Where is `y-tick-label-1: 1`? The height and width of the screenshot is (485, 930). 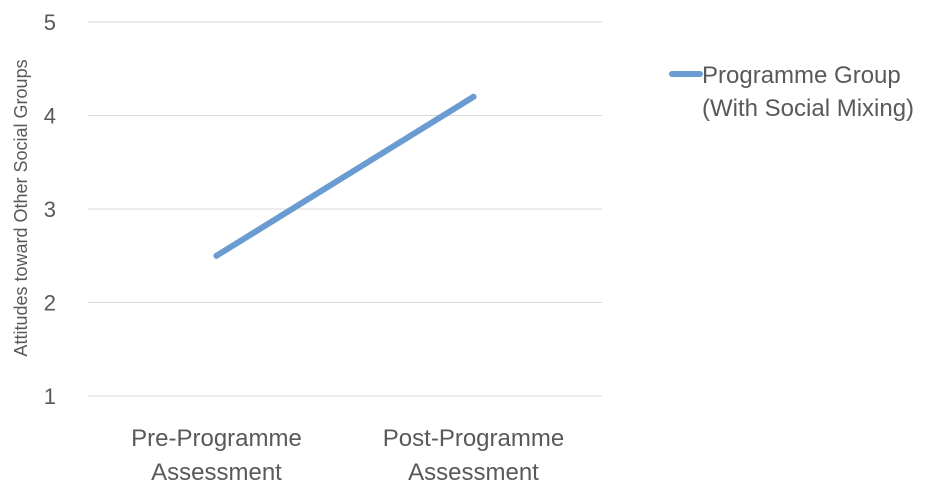
y-tick-label-1: 1 is located at coordinates (50, 396).